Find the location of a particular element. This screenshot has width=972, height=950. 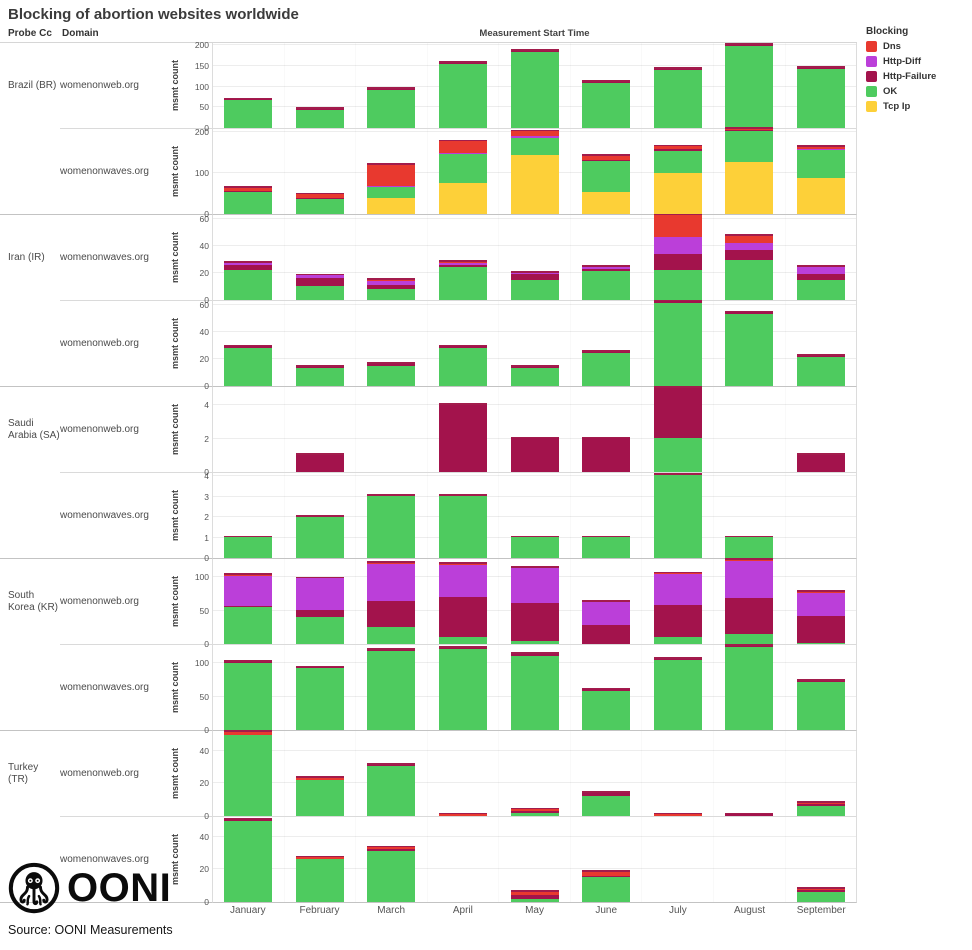

tcp-ip-swatch is located at coordinates (871, 106).